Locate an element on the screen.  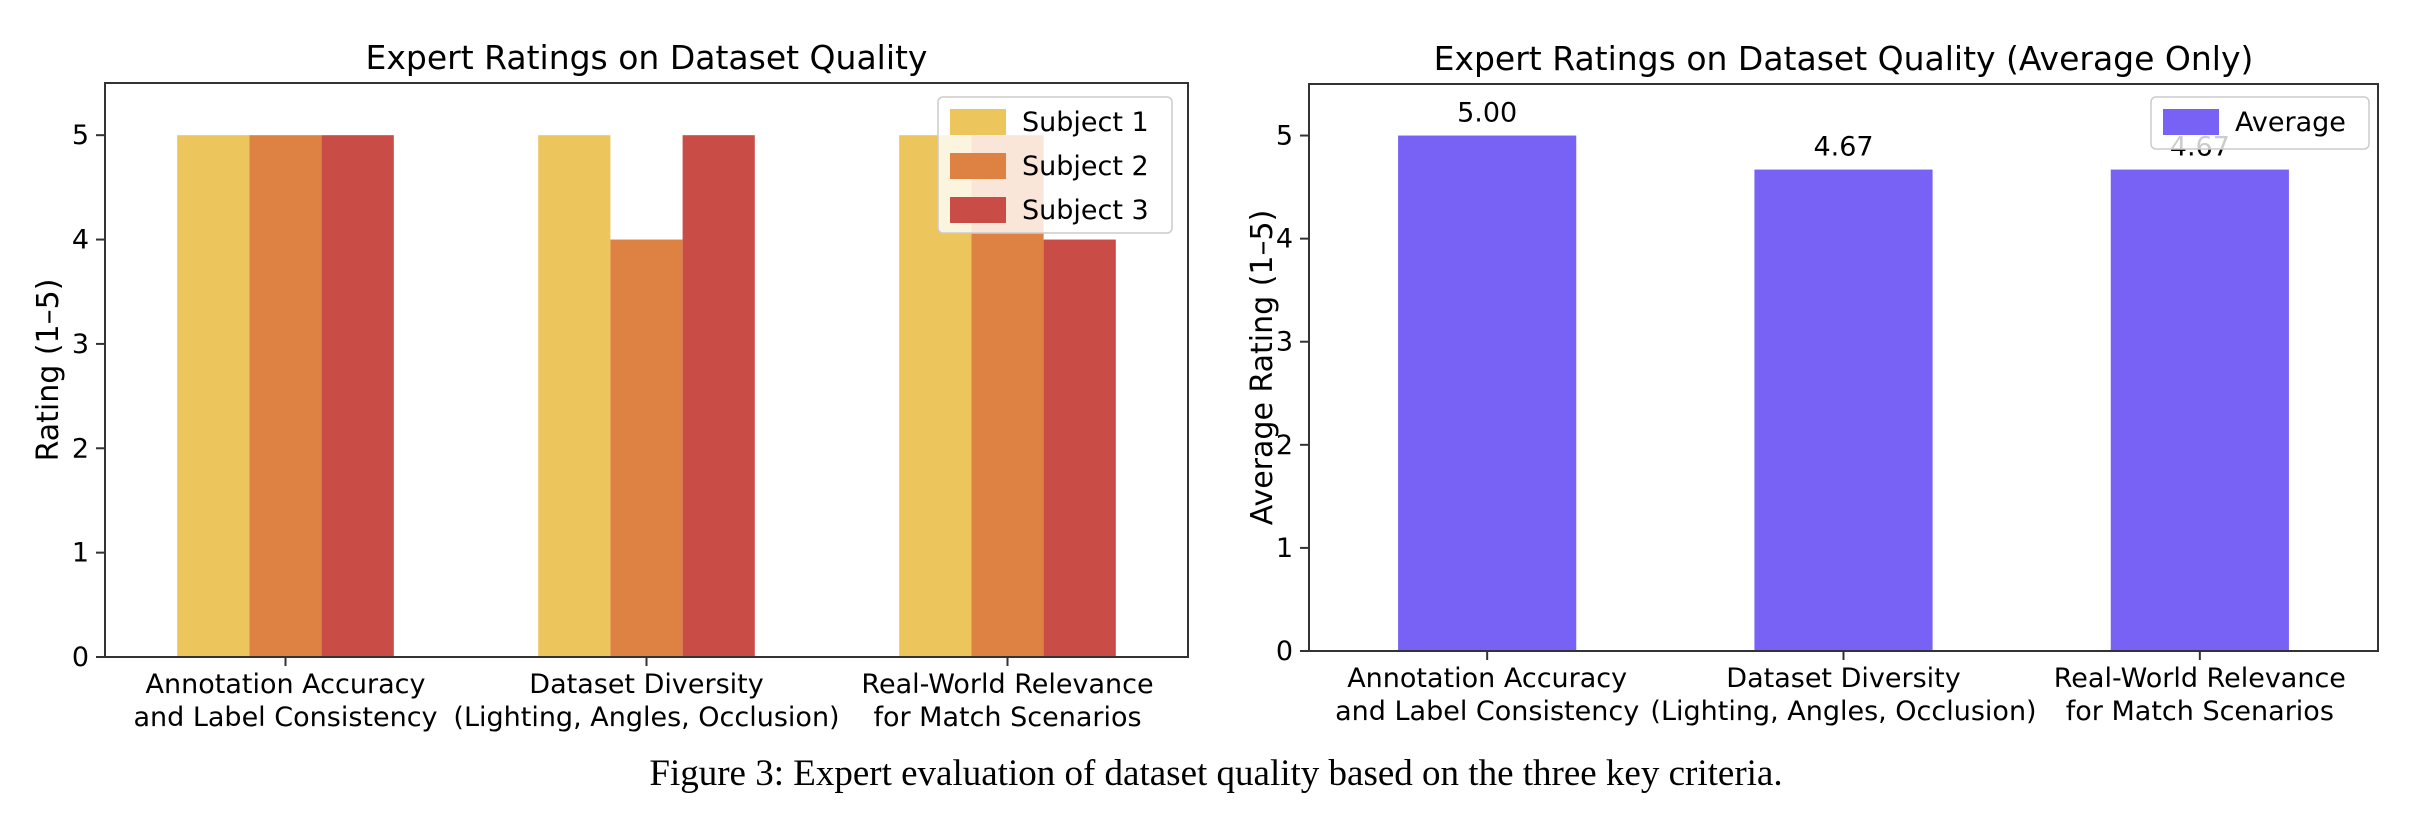
chart-title: Expert Ratings on Dataset Quality is located at coordinates (647, 57).